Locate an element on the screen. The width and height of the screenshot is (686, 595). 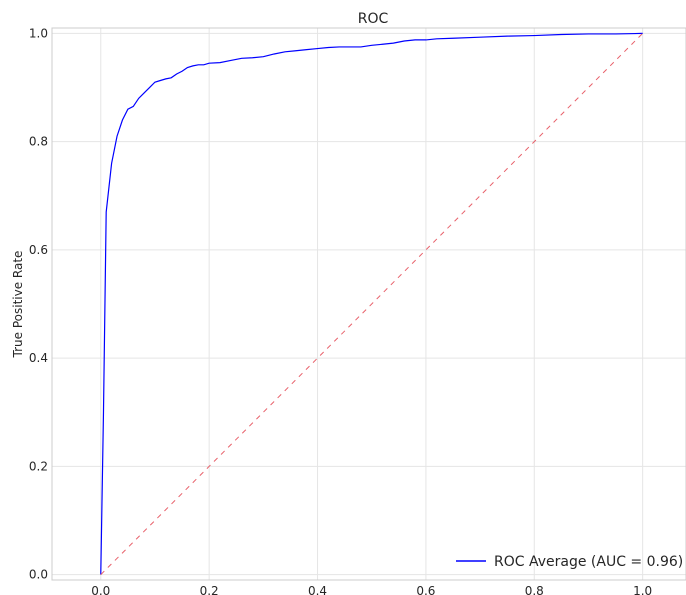
chart-title: ROC is located at coordinates (373, 19).